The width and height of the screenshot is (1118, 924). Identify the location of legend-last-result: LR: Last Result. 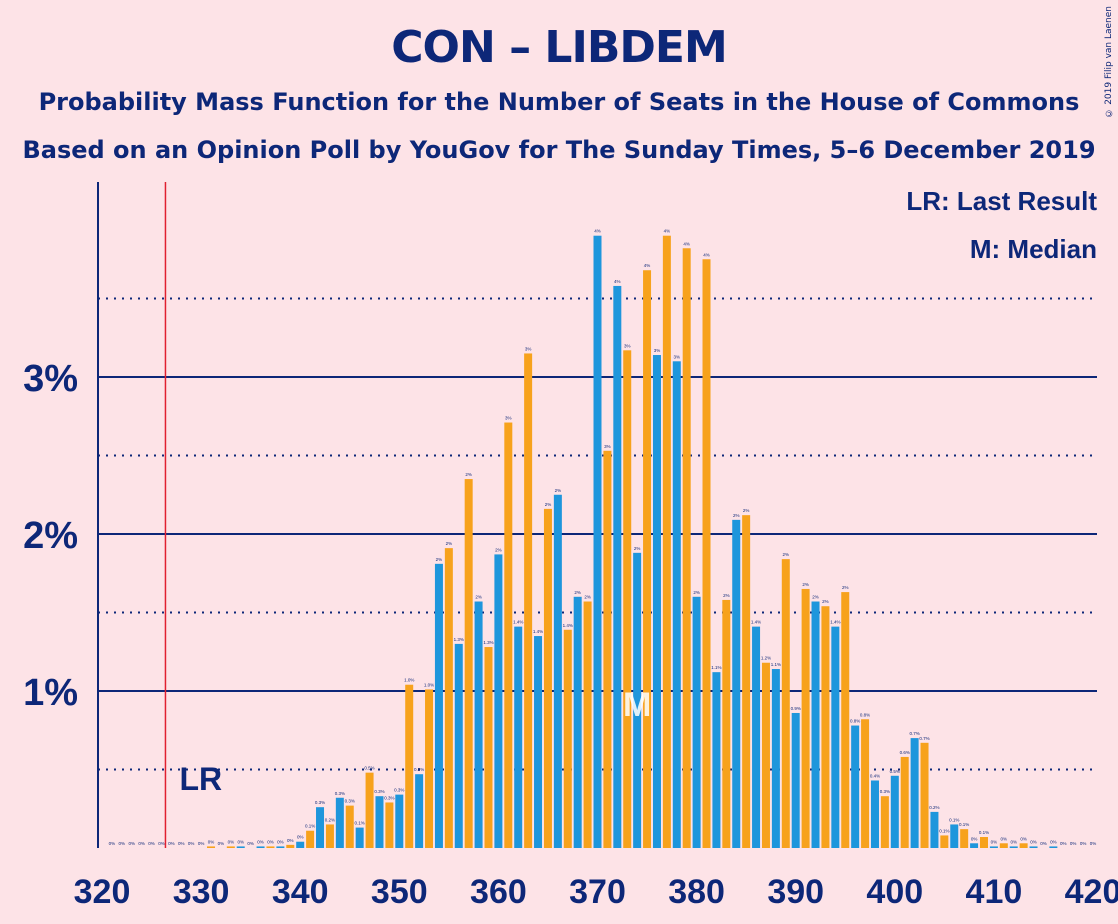
(1001, 201).